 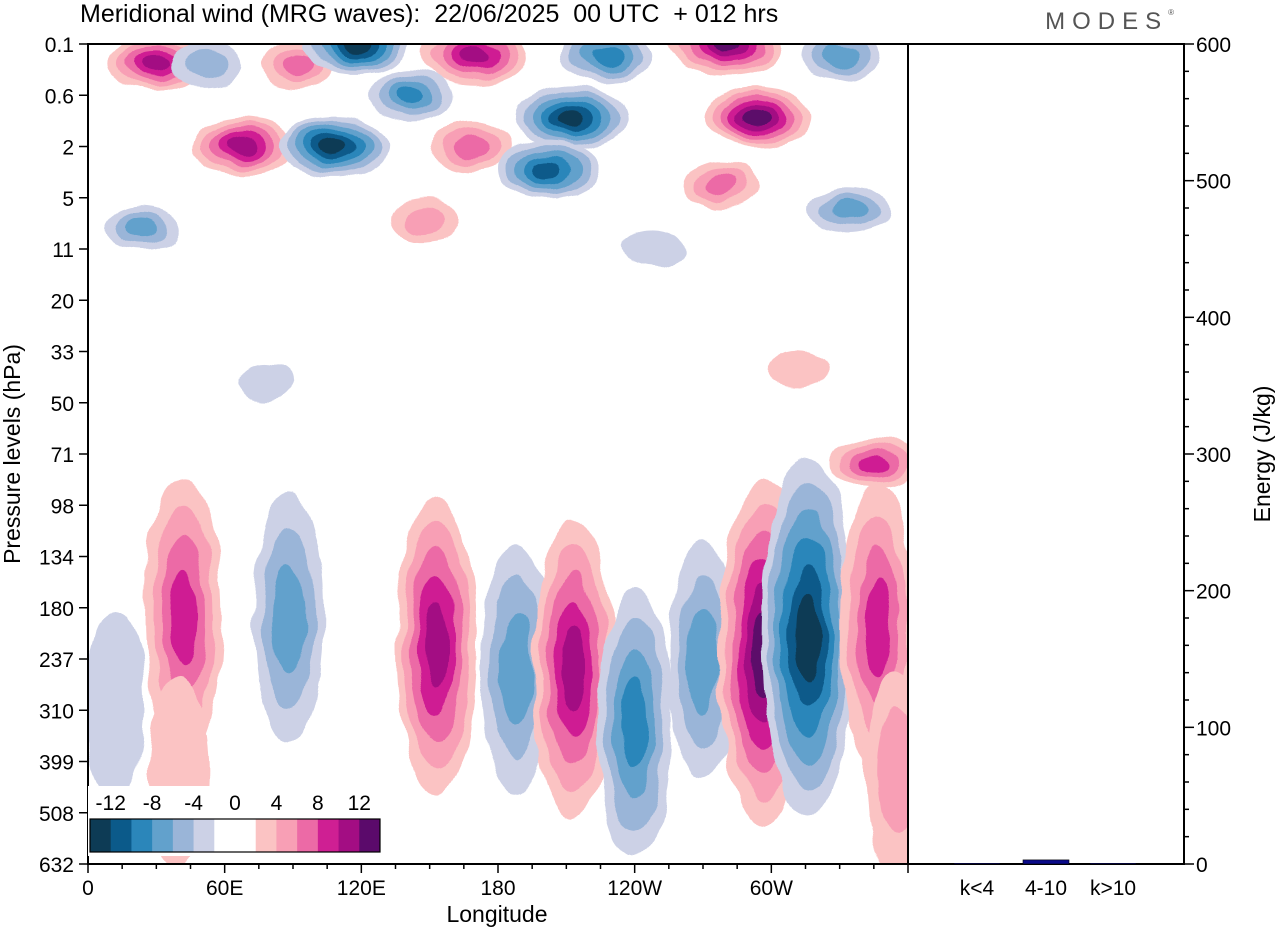 I want to click on pressure-tick-label: 33, so click(x=62, y=353).